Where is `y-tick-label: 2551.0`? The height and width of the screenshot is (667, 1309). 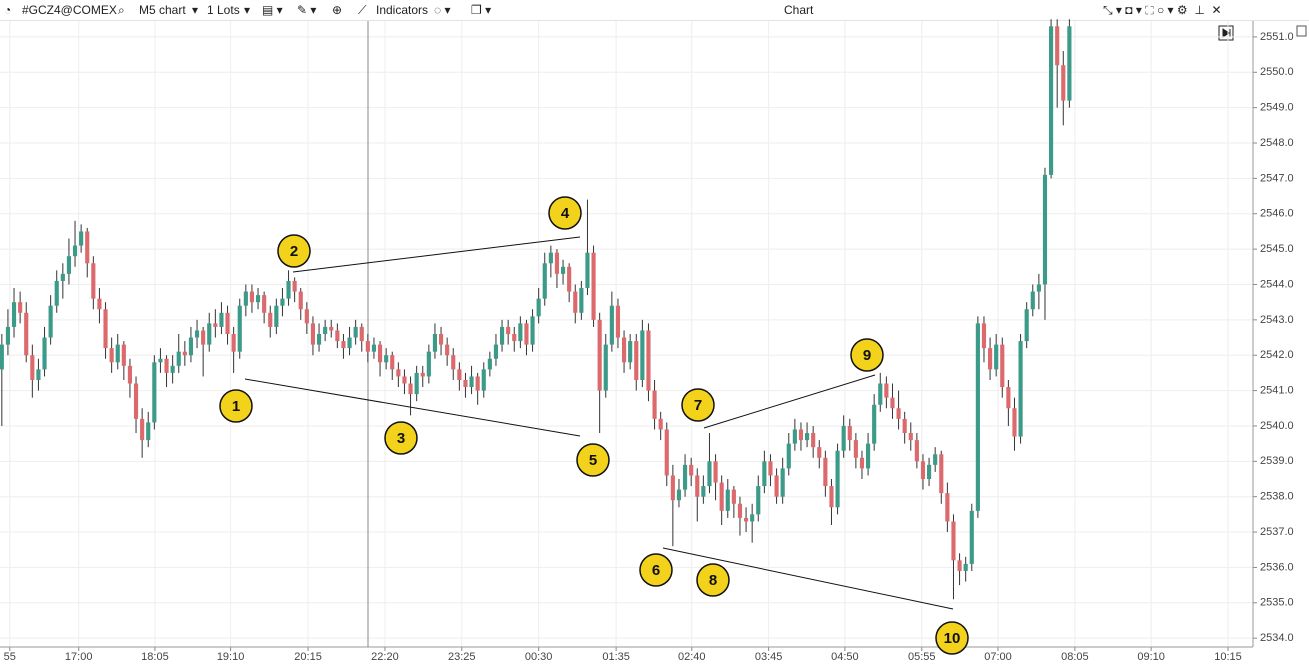 y-tick-label: 2551.0 is located at coordinates (1277, 37).